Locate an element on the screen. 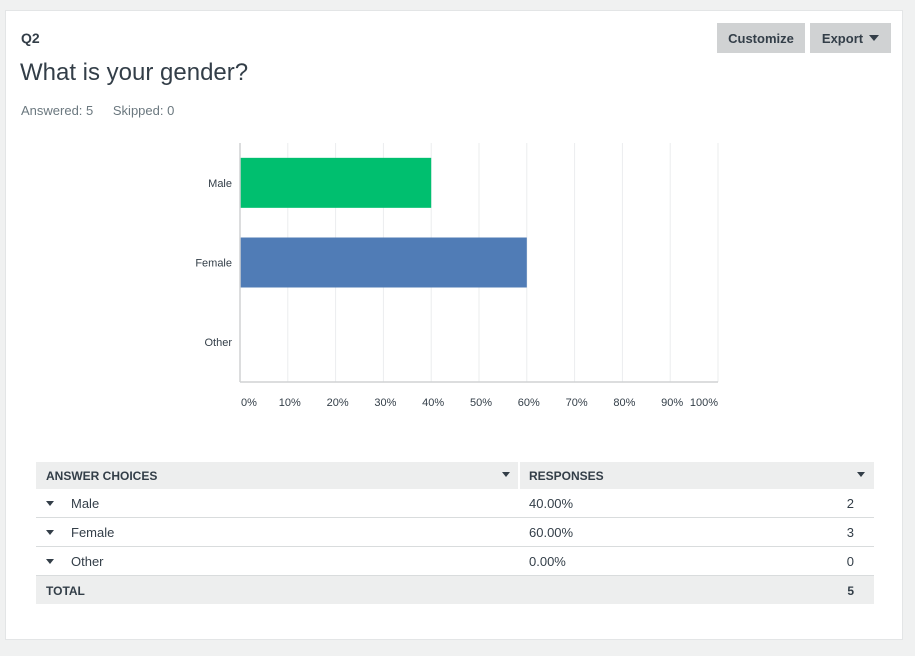  question-number: Q2 is located at coordinates (30, 38).